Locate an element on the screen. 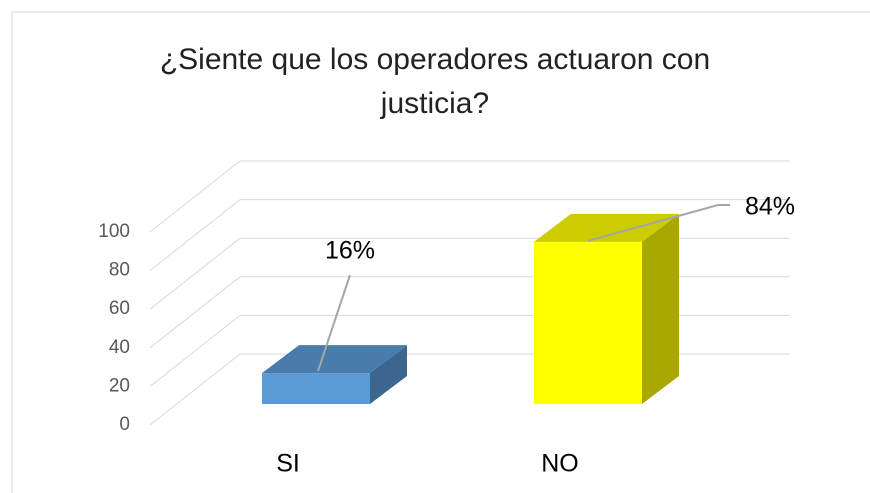 This screenshot has width=870, height=493. x-tick-label: NO is located at coordinates (560, 464).